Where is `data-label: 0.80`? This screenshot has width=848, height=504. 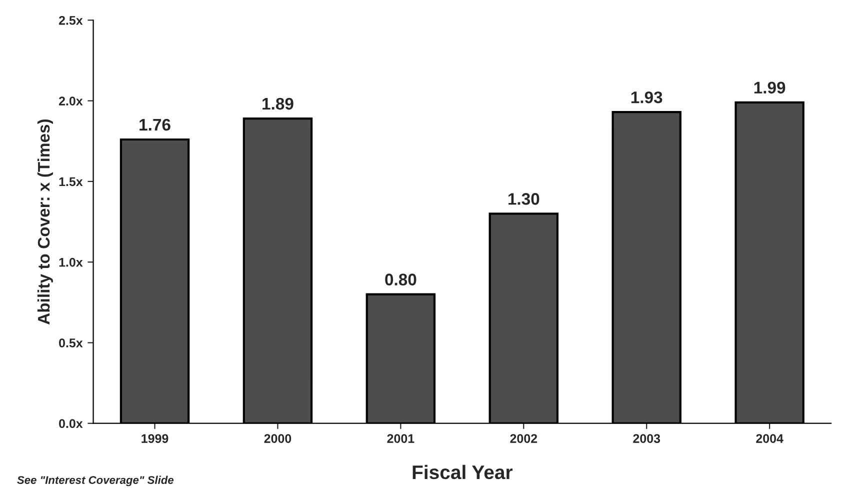 data-label: 0.80 is located at coordinates (400, 280).